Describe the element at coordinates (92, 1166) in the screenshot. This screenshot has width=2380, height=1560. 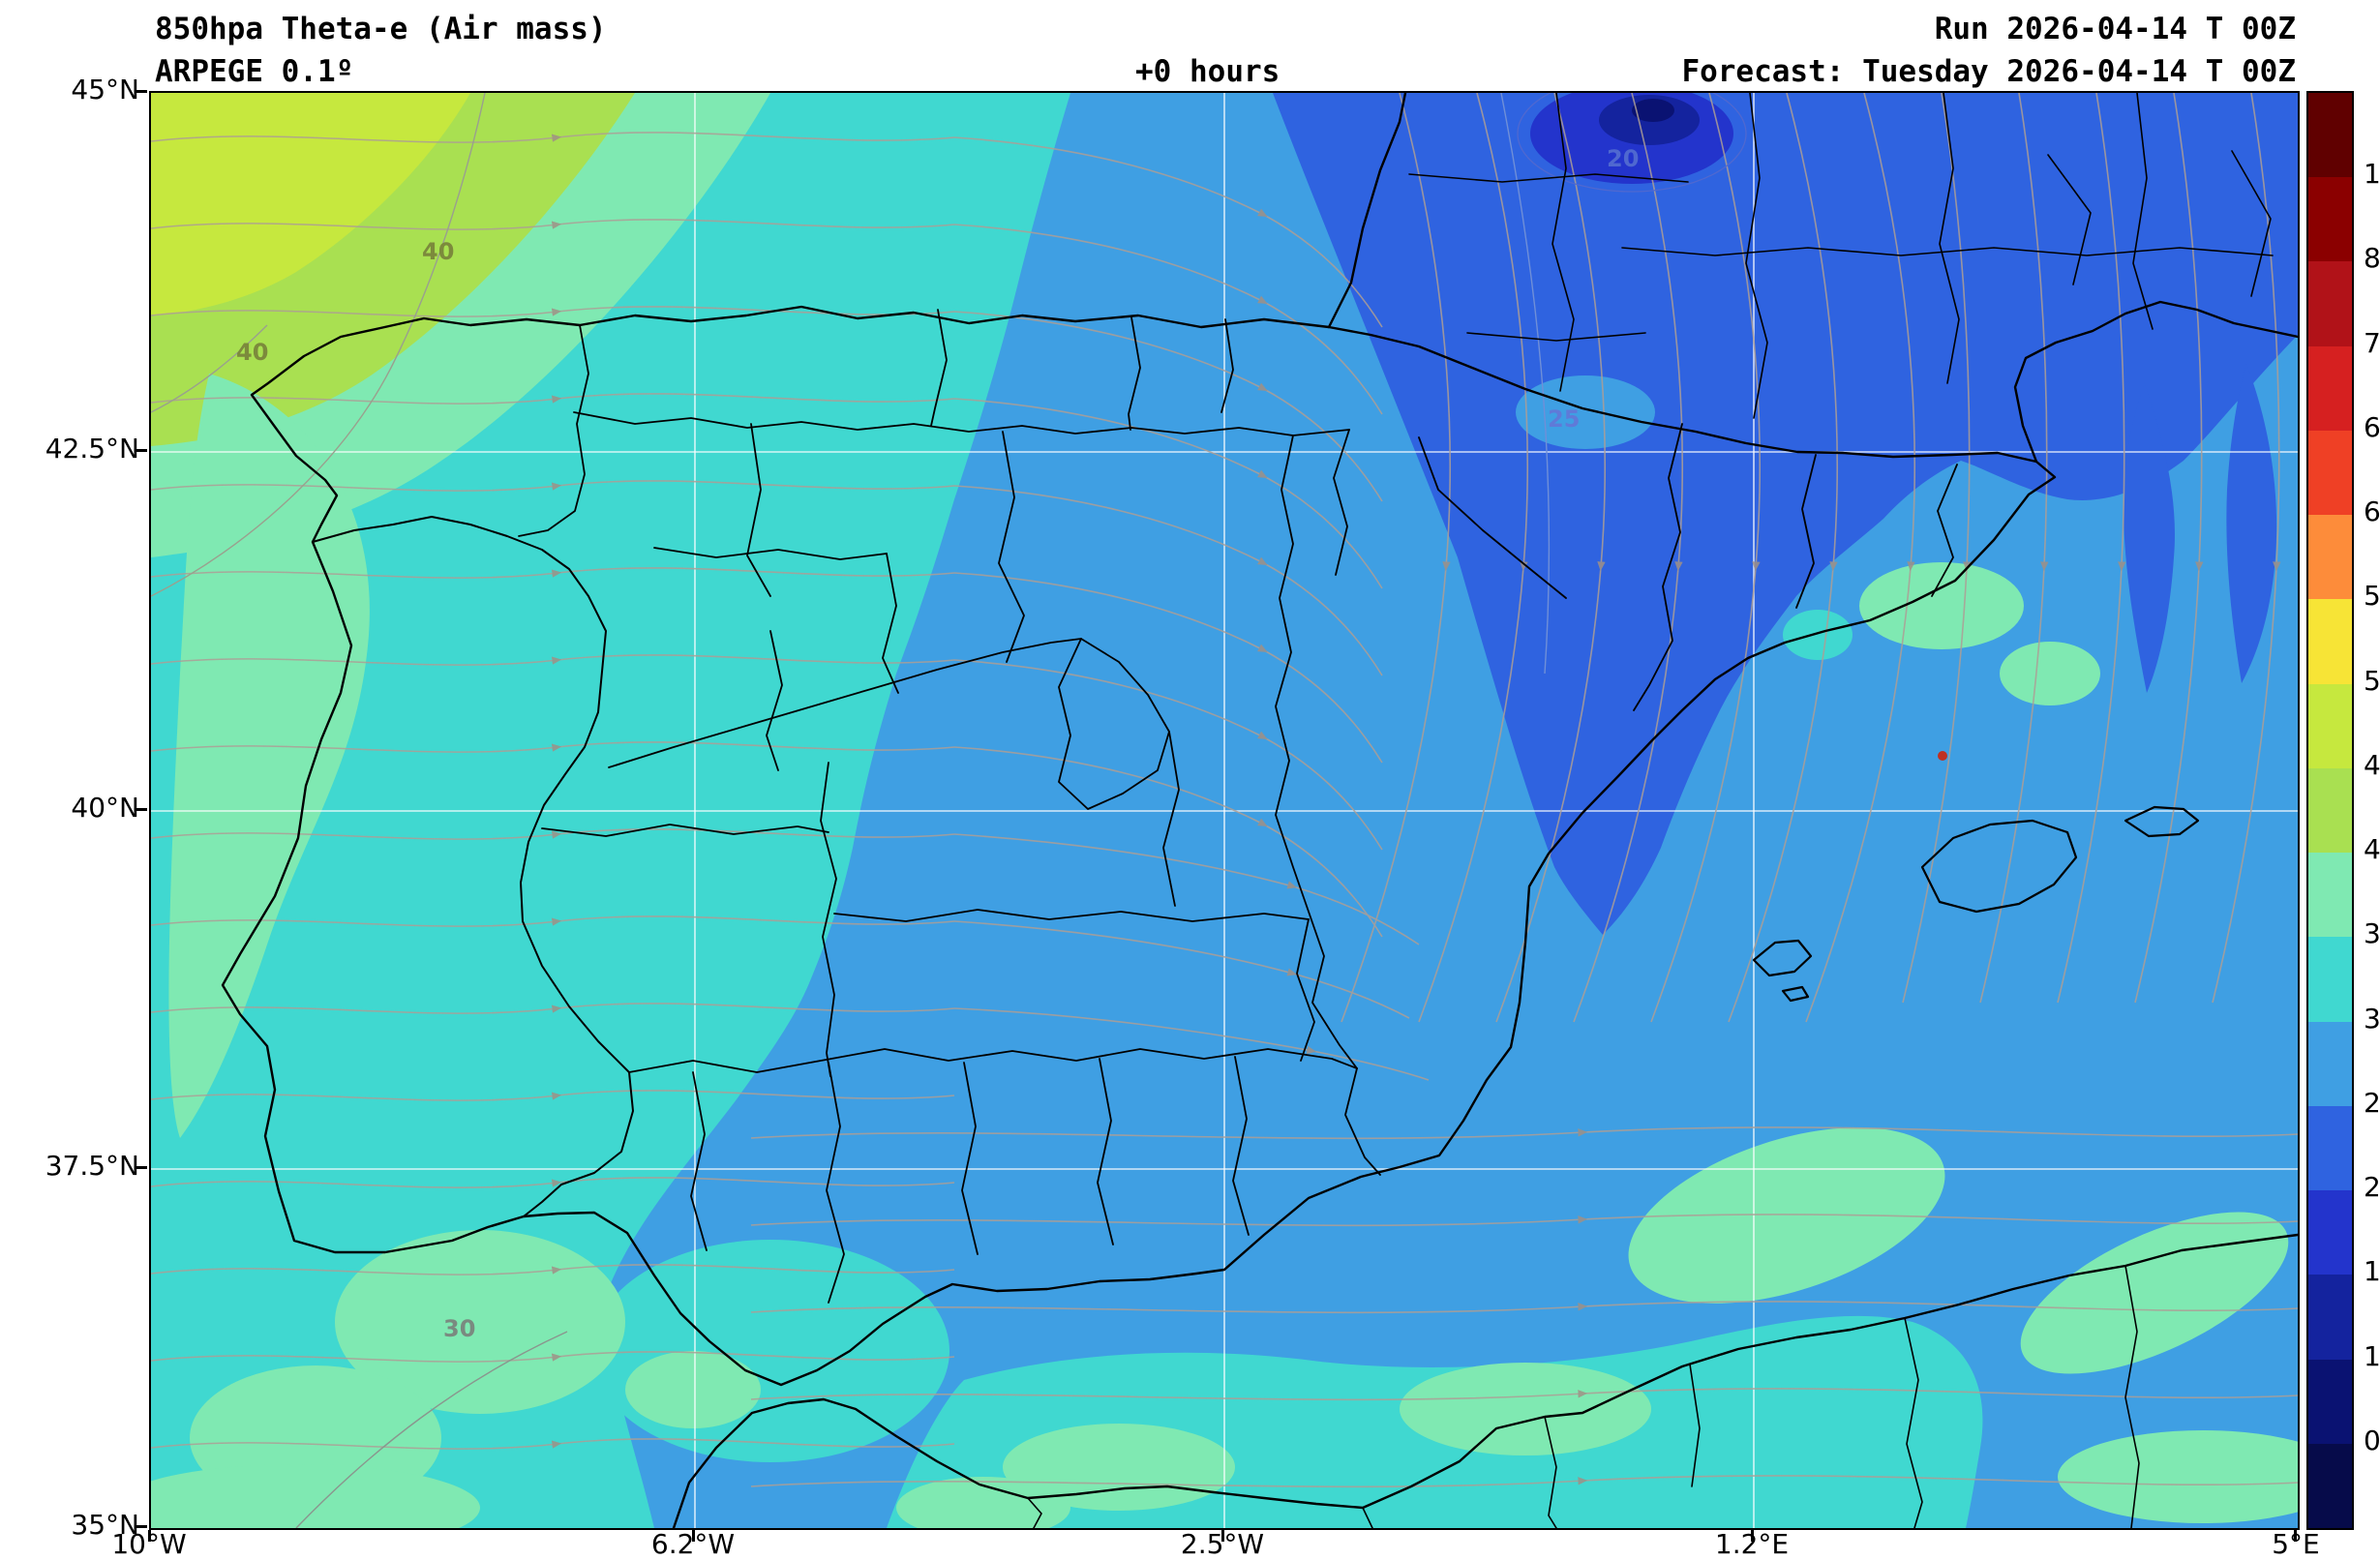
I see `lat-label-37-5: 37.5°N` at that location.